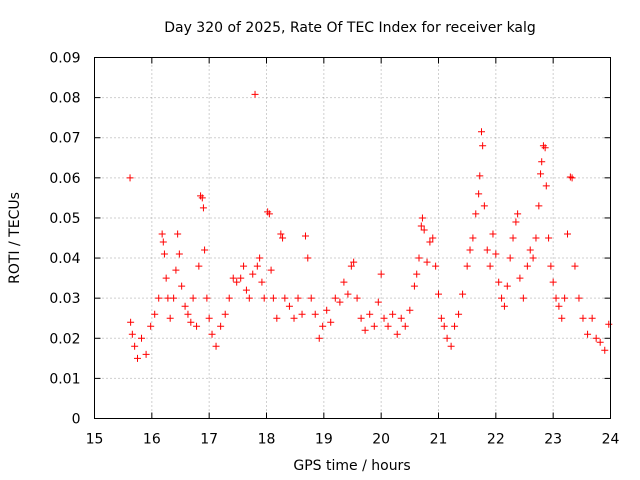 Image resolution: width=640 pixels, height=480 pixels. I want to click on x-tick-label: 24, so click(611, 440).